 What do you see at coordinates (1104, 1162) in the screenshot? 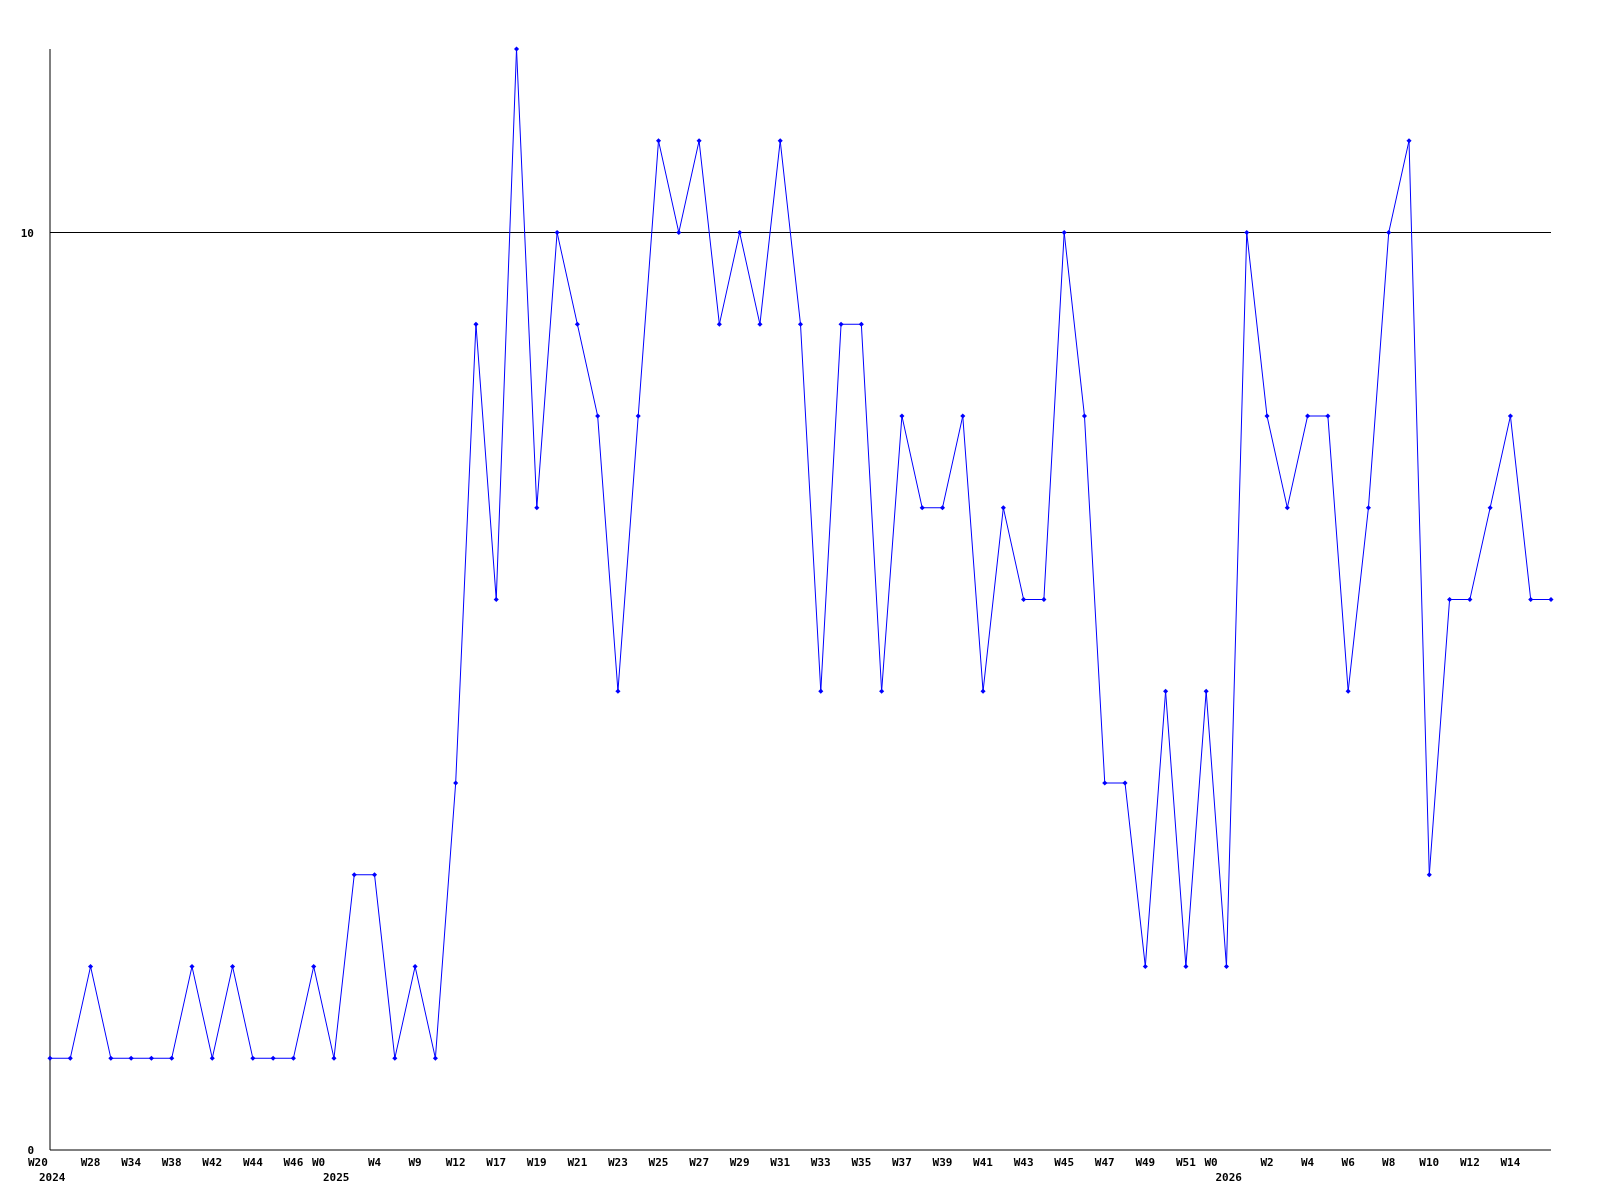
I see `x-tick-label: W47` at bounding box center [1104, 1162].